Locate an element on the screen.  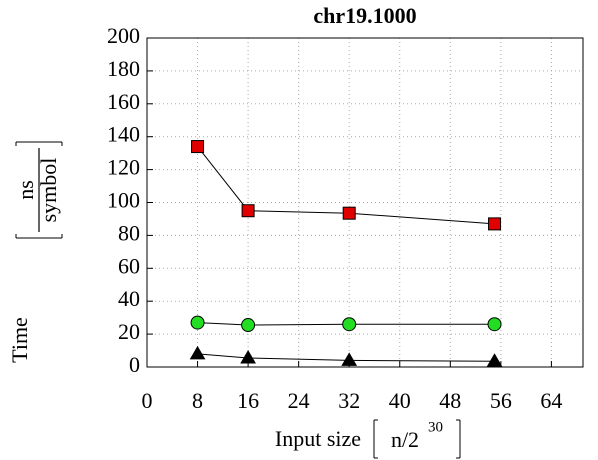
x-label-unit: n/2 is located at coordinates (405, 439).